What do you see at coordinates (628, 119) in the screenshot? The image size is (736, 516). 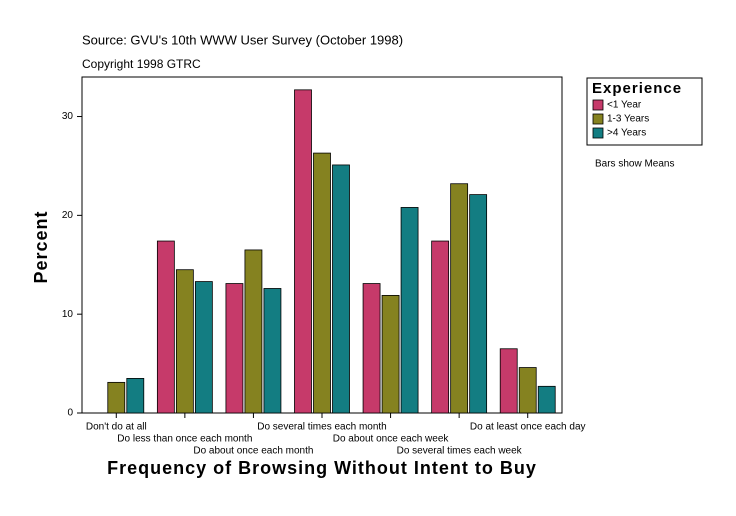 I see `legend-label: 1-3 Years` at bounding box center [628, 119].